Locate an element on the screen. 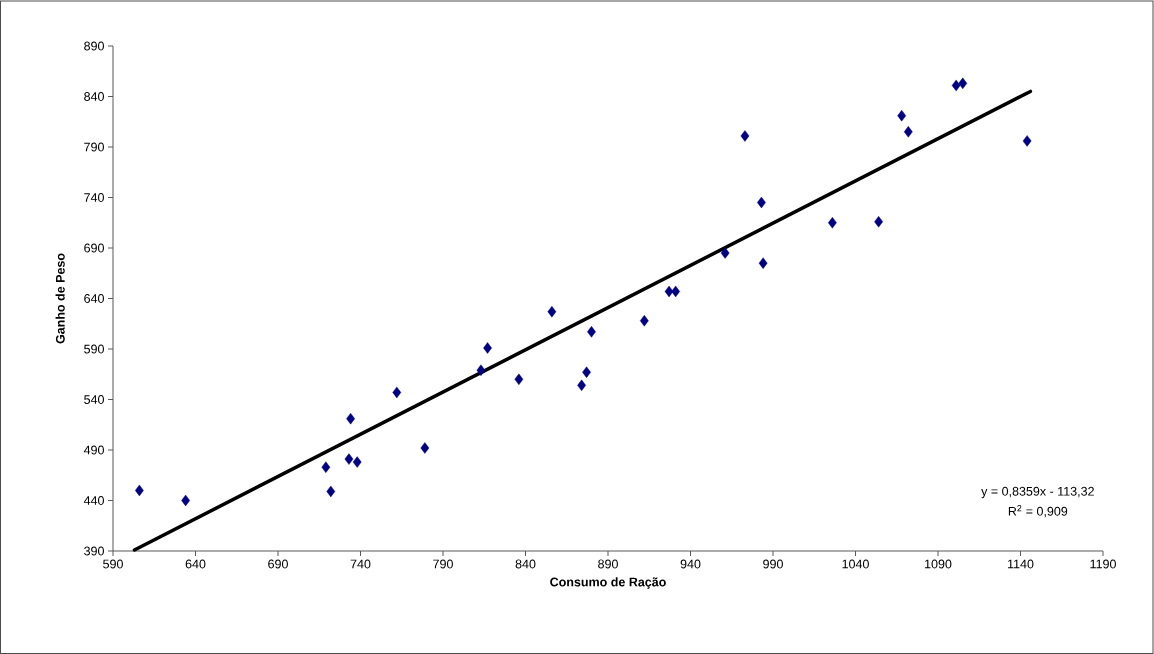 The width and height of the screenshot is (1154, 654). y-tick-label: 790 is located at coordinates (94, 147).